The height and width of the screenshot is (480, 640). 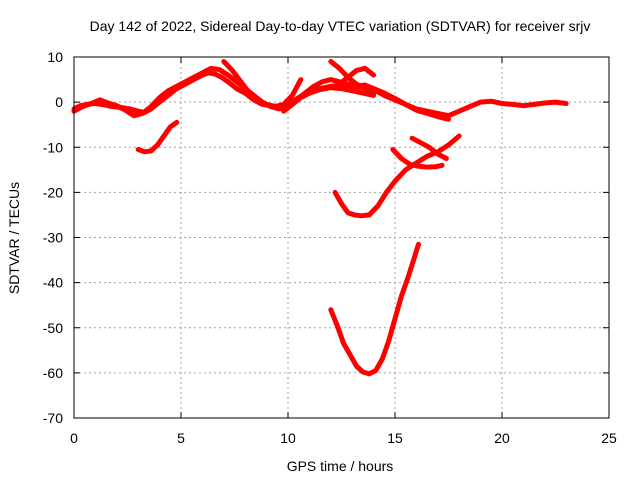 I want to click on y-tick-label: 0, so click(x=59, y=102).